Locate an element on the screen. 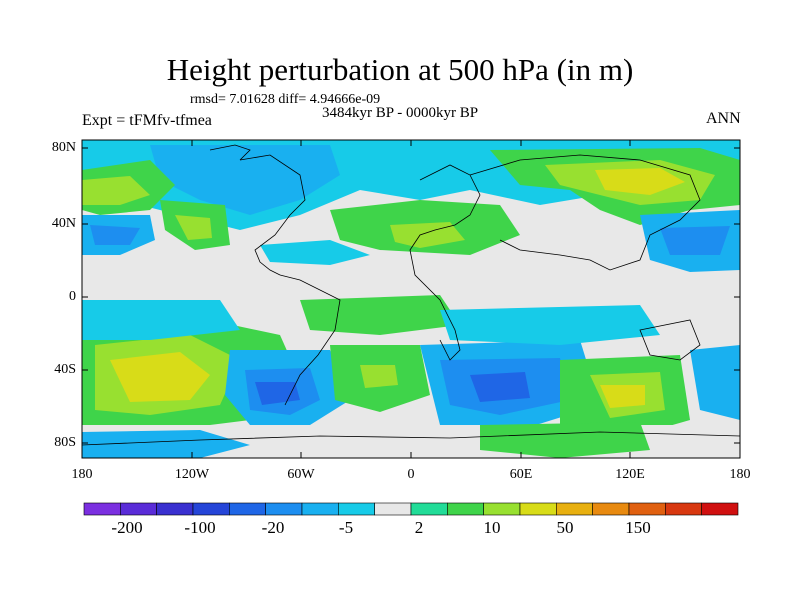 The height and width of the screenshot is (600, 800). period-subtitle: 3484kyr BP - 0000kyr BP is located at coordinates (400, 113).